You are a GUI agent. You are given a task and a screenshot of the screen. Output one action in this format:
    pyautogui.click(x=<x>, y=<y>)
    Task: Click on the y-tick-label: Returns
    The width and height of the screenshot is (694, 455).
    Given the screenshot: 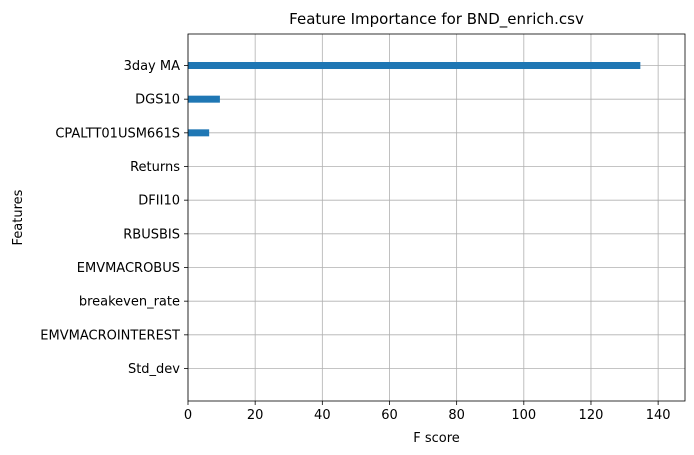 What is the action you would take?
    pyautogui.click(x=155, y=167)
    